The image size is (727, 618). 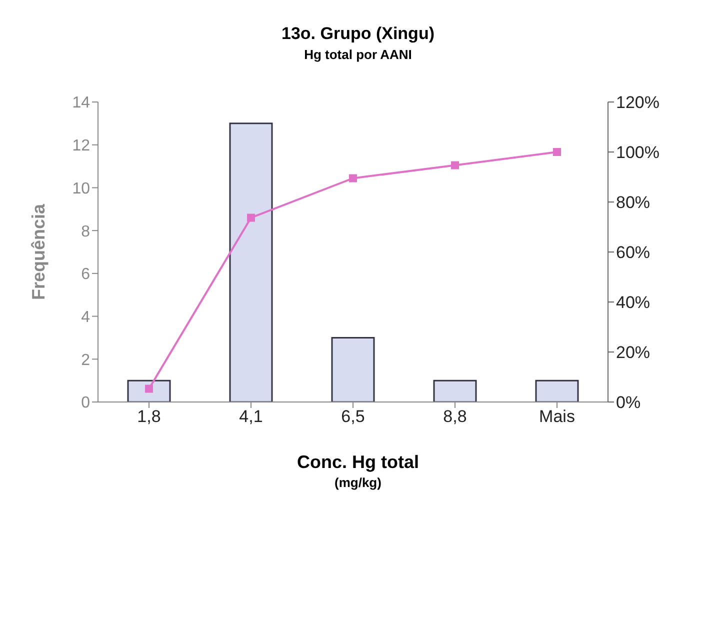 I want to click on y2-tick-label: 120%, so click(x=638, y=102).